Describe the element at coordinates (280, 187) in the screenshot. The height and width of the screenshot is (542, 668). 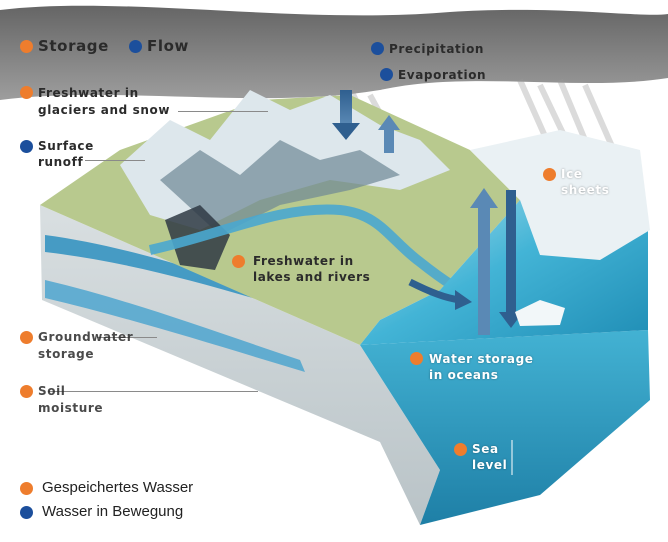
I see `mountain-shadow` at that location.